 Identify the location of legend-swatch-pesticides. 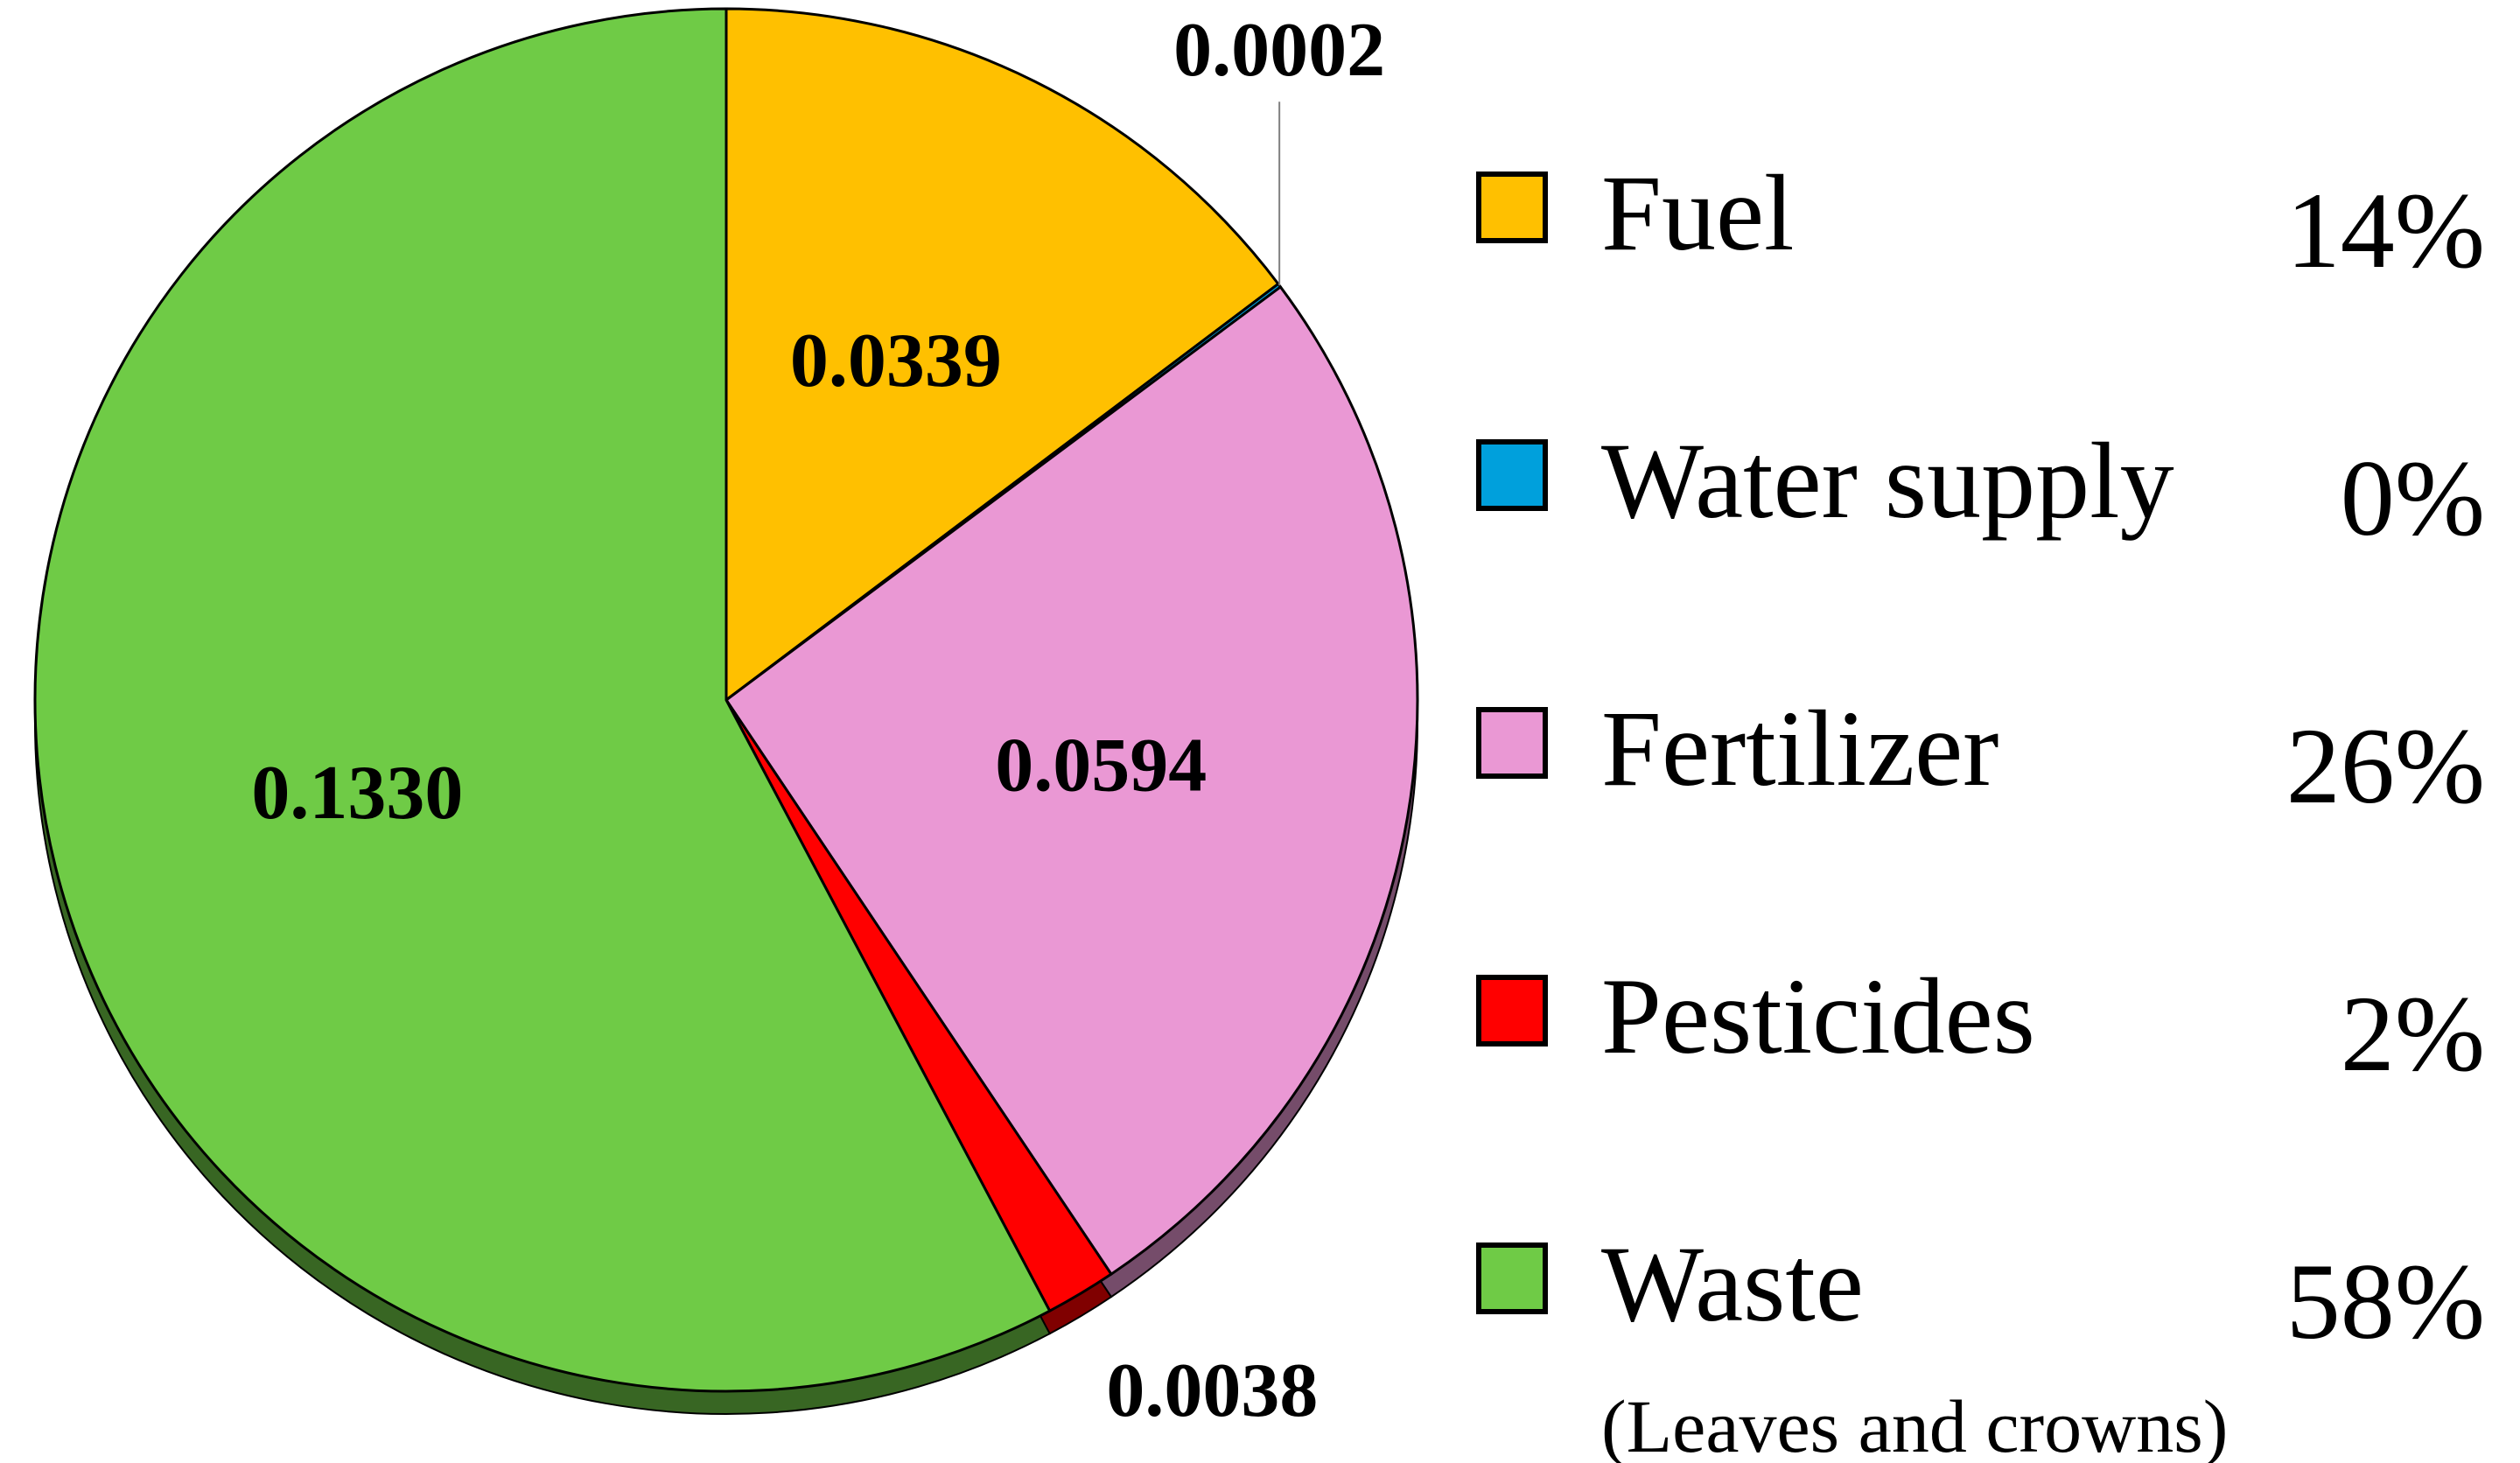
(1512, 1010).